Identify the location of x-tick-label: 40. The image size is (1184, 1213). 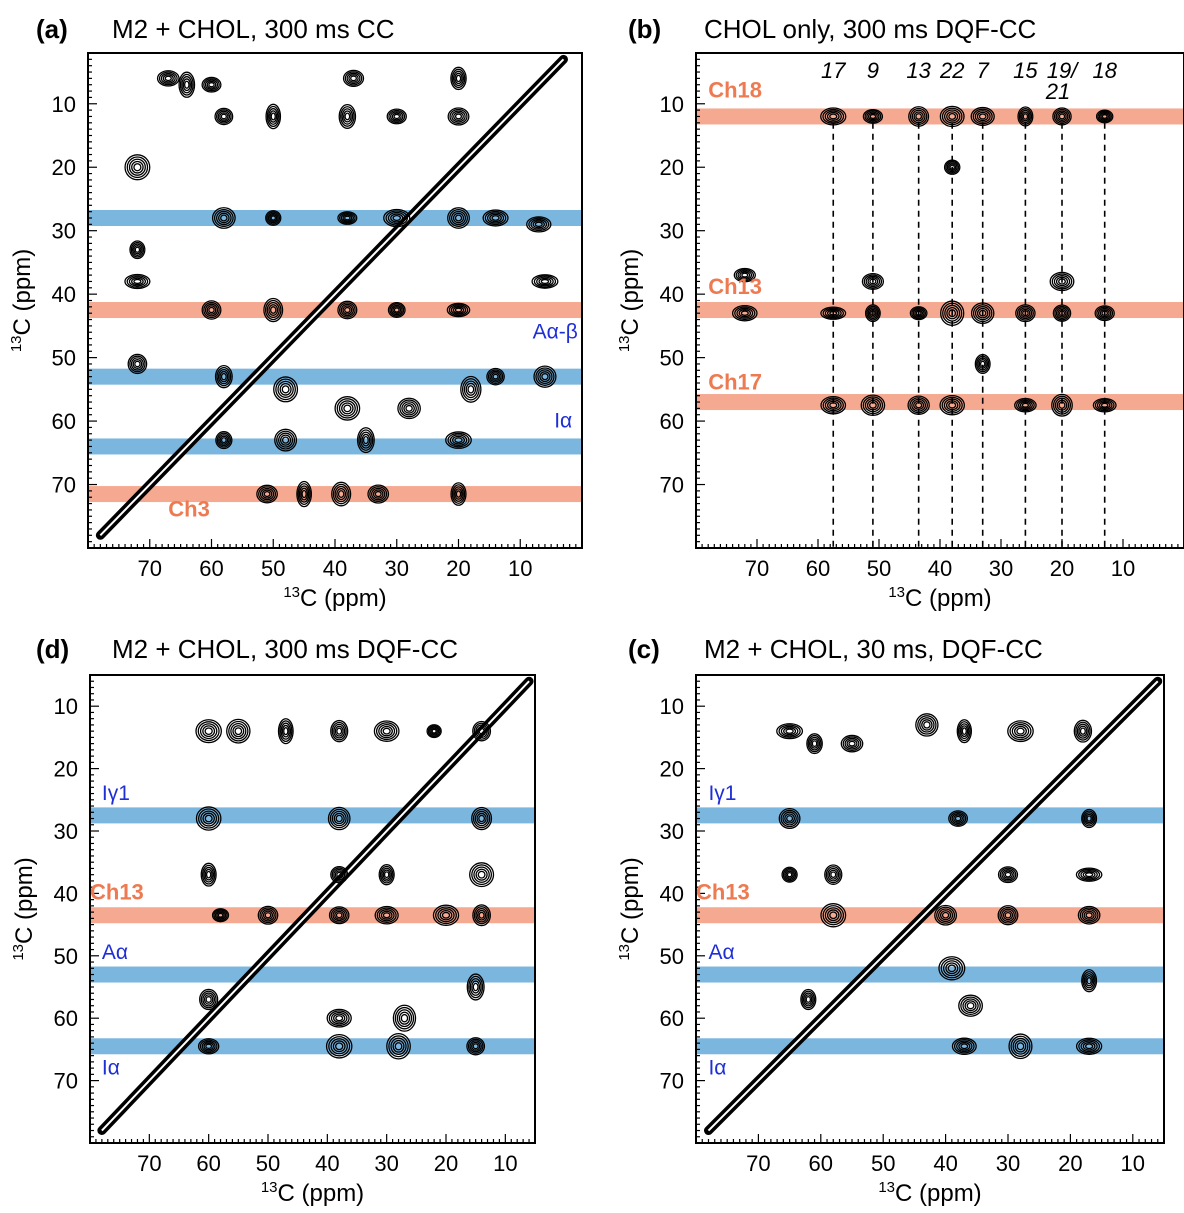
(335, 568).